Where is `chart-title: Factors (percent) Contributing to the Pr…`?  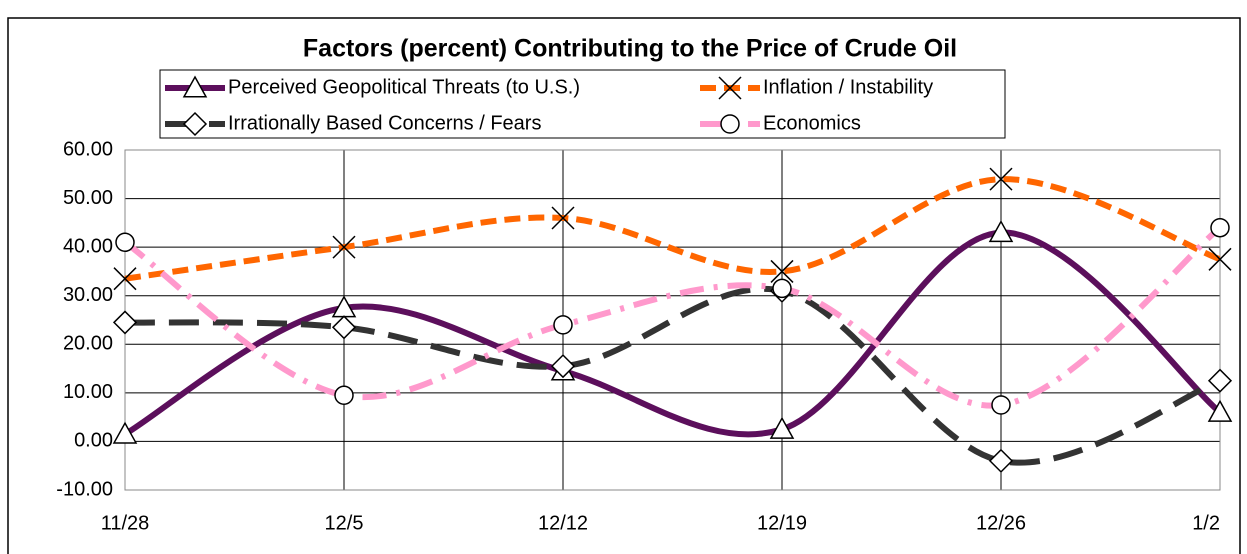
chart-title: Factors (percent) Contributing to the Pr… is located at coordinates (630, 49).